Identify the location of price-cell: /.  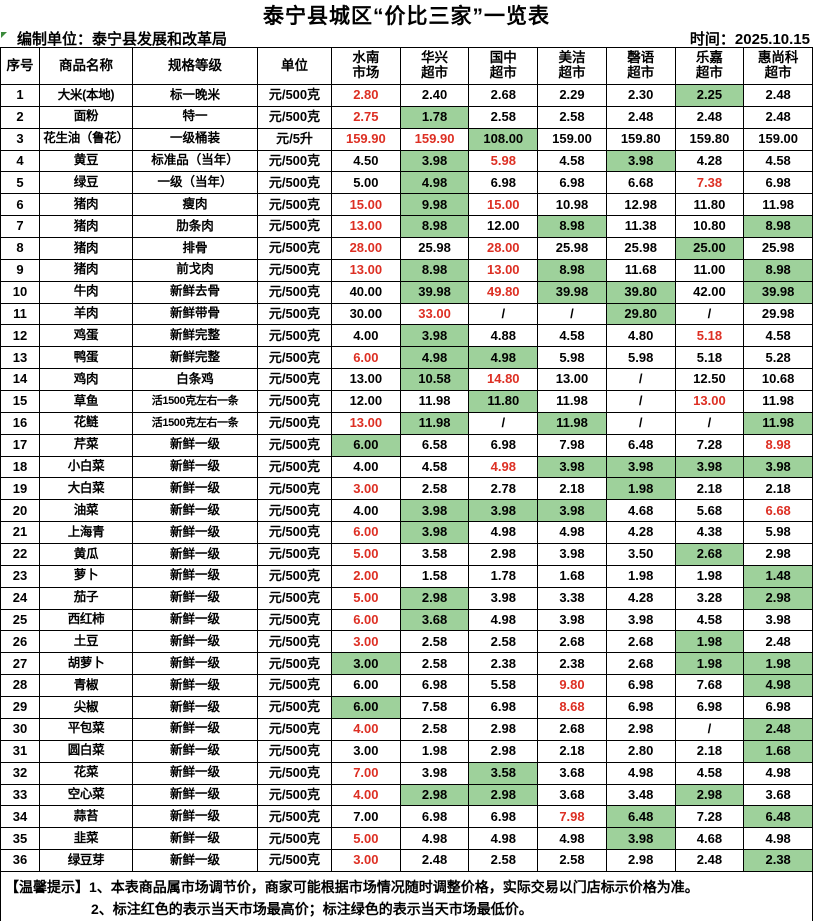
(710, 729).